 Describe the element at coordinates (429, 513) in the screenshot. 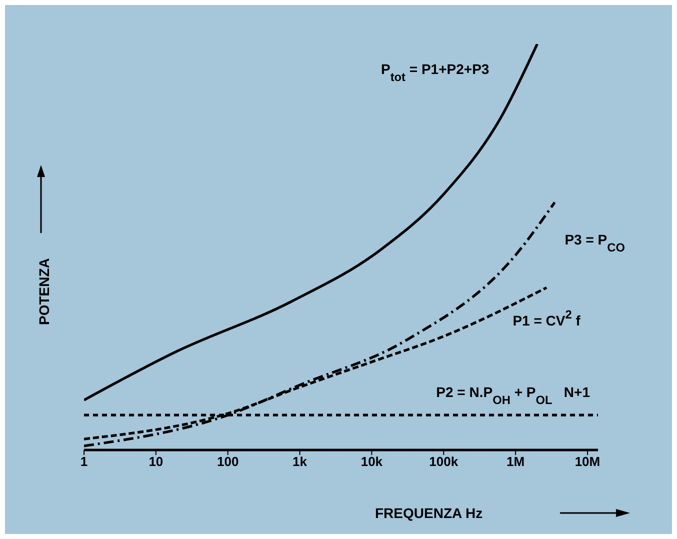

I see `x-axis-title: FREQUENZA Hz` at that location.